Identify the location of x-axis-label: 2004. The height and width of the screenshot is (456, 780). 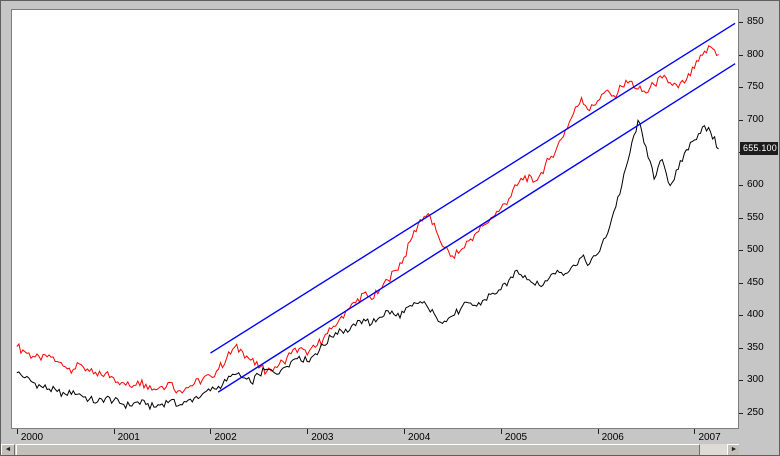
(419, 437).